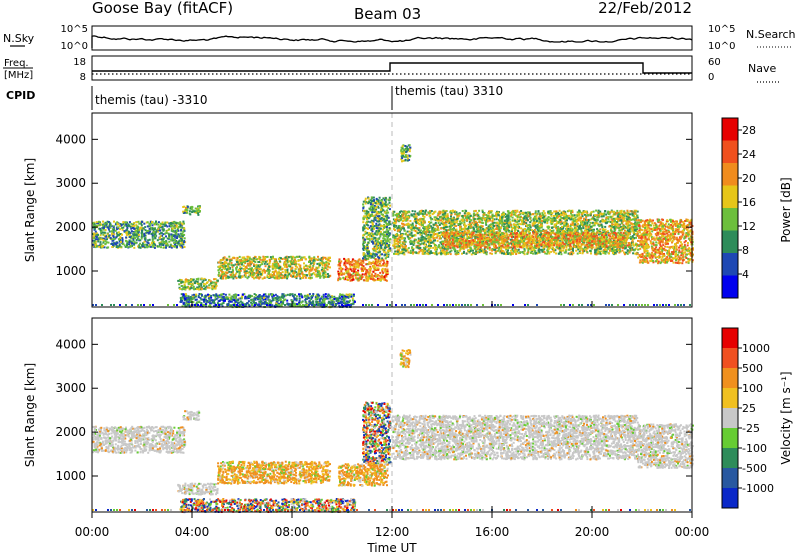 The height and width of the screenshot is (554, 800). What do you see at coordinates (20, 95) in the screenshot?
I see `cpid-label: CPID` at bounding box center [20, 95].